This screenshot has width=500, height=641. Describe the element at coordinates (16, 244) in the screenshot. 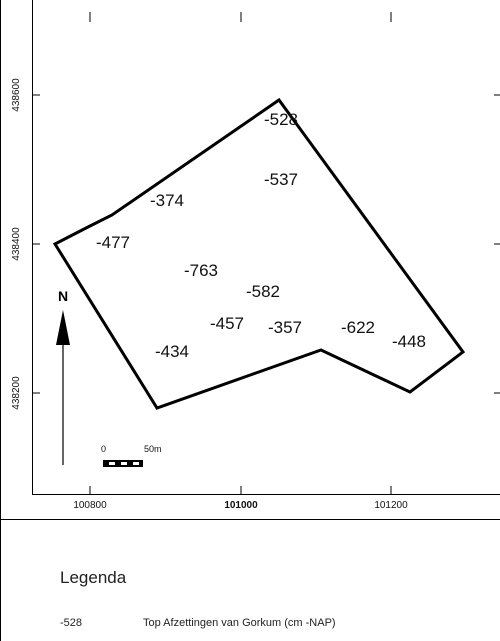

I see `y-tick-label: 438400` at that location.